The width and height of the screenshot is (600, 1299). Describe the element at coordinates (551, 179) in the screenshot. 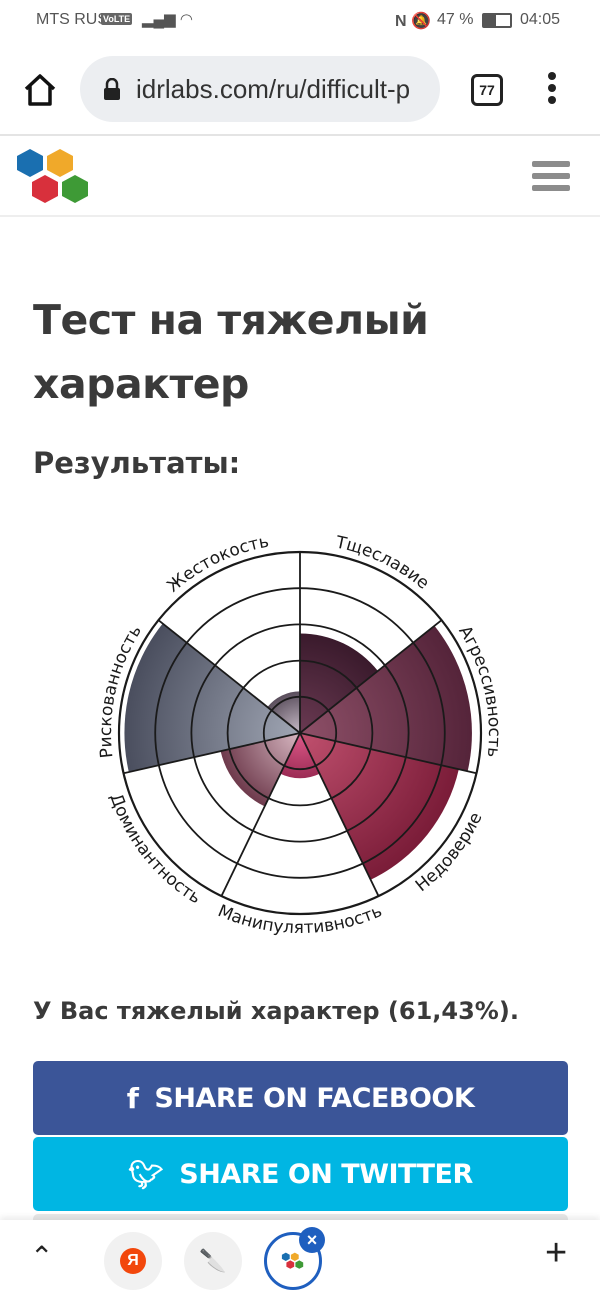

I see `hamburger-menu-icon` at that location.